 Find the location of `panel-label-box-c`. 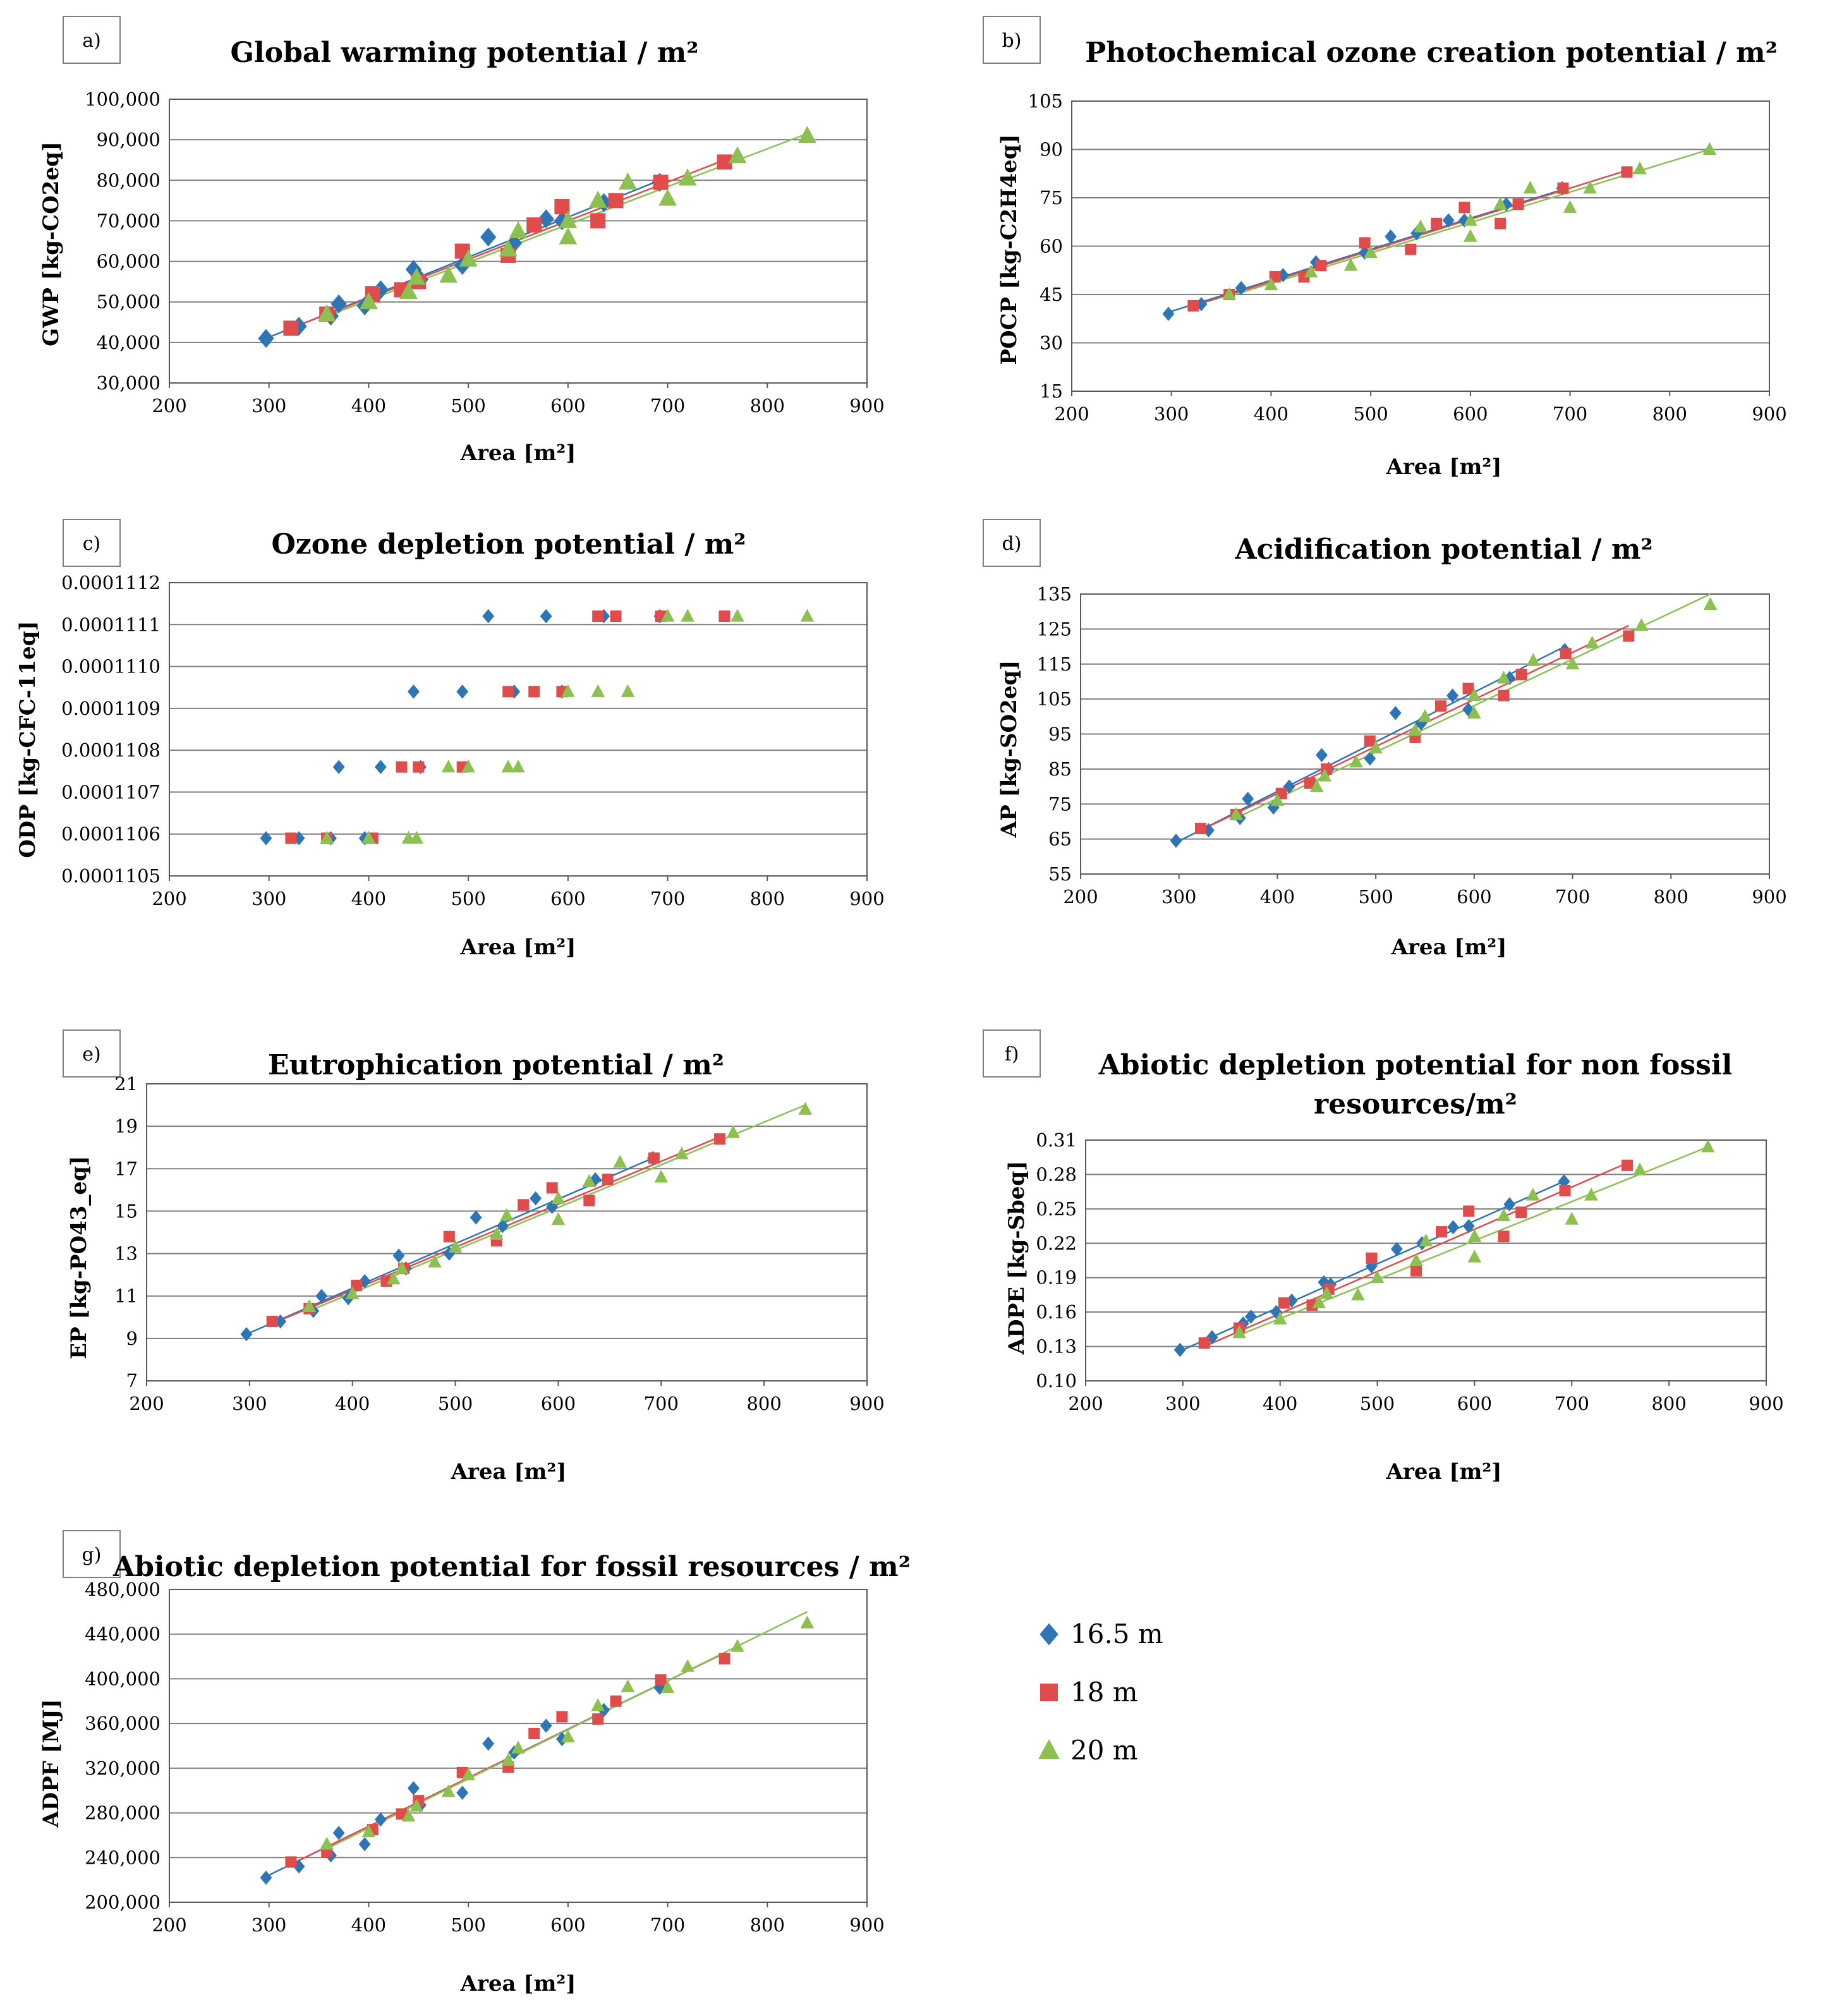

panel-label-box-c is located at coordinates (92, 543).